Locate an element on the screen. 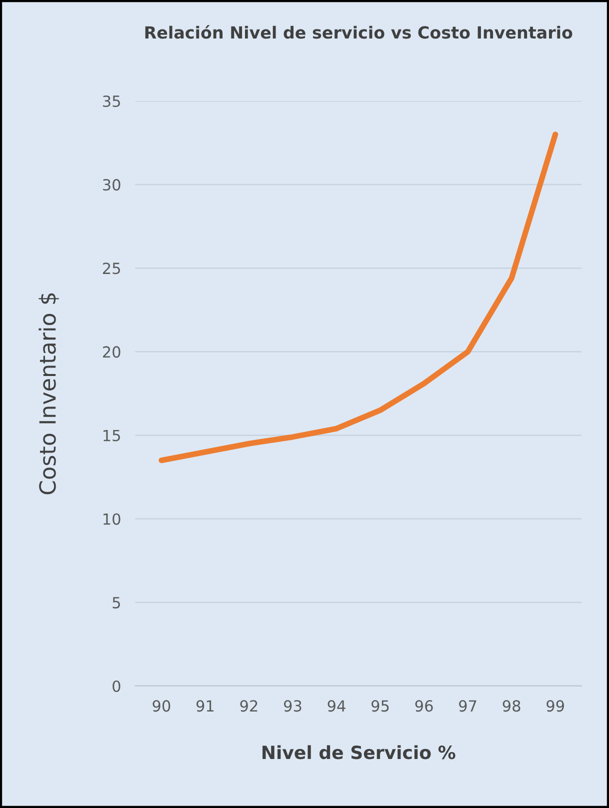  y-tick-label: 0 is located at coordinates (116, 686).